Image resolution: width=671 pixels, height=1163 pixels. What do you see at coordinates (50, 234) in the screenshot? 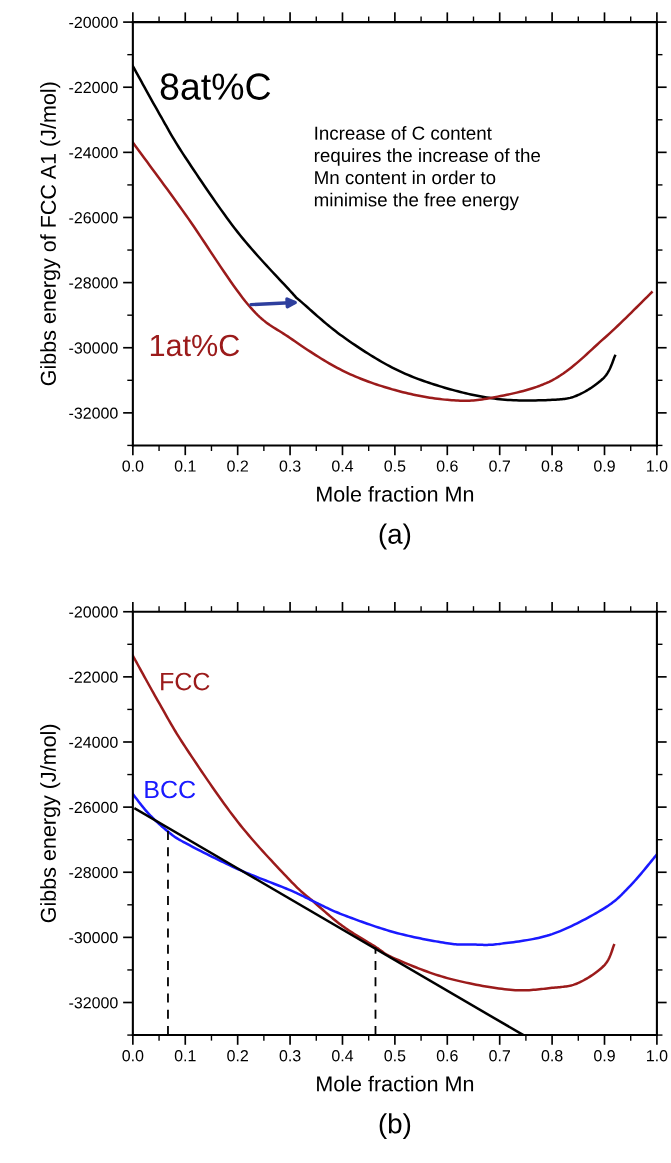
I see `y-axis-title: Gibbs energy of FCC A1 (J/mol)` at bounding box center [50, 234].